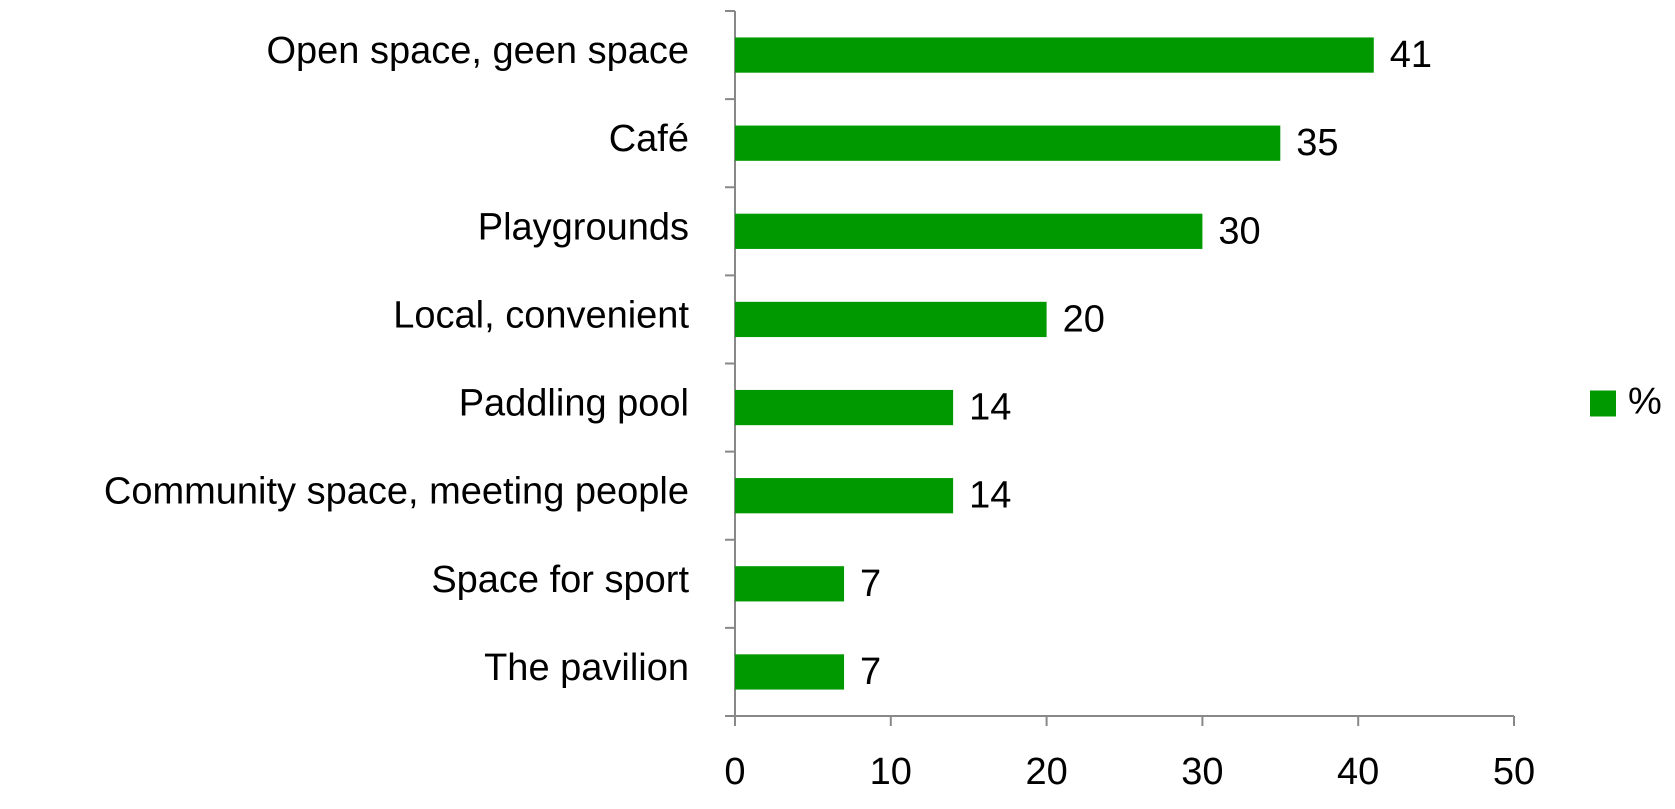 This screenshot has width=1675, height=809. What do you see at coordinates (583, 227) in the screenshot?
I see `y-tick-label: Playgrounds` at bounding box center [583, 227].